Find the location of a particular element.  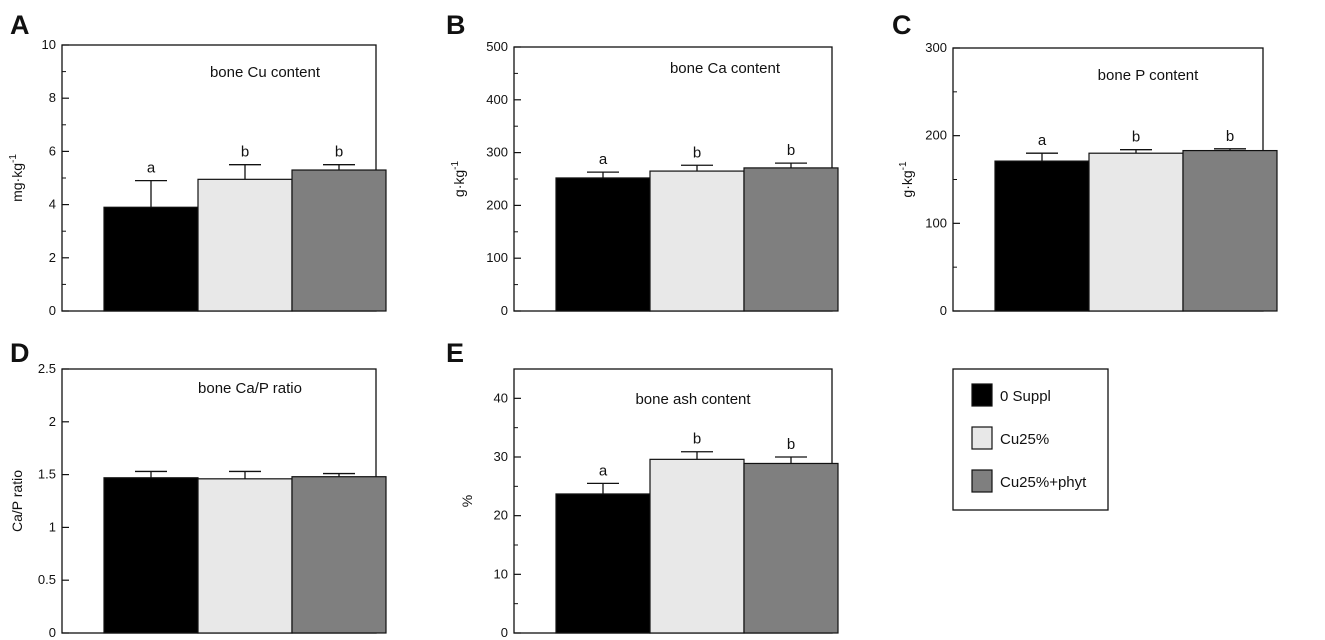

y-tick-label: 400 is located at coordinates (497, 99).